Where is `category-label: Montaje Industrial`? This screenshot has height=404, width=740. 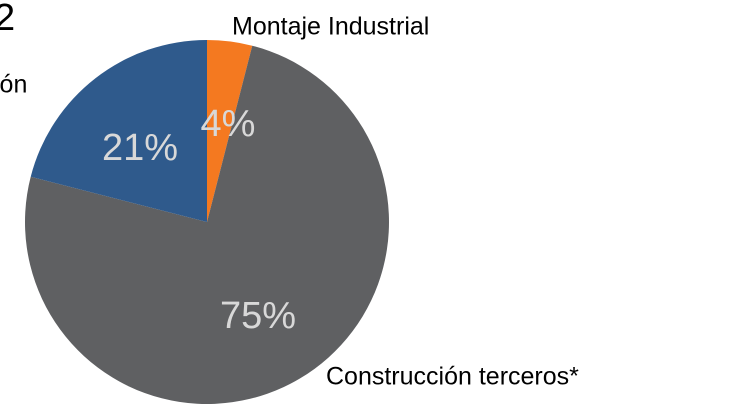 category-label: Montaje Industrial is located at coordinates (330, 27).